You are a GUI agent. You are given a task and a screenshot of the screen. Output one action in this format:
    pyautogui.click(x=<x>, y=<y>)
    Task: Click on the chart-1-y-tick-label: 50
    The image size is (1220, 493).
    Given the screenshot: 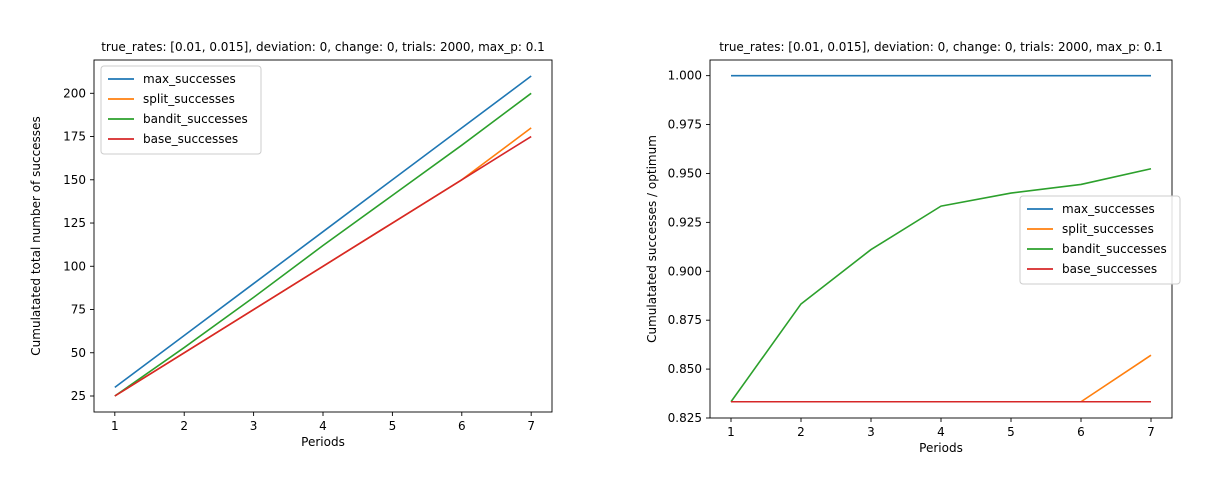 What is the action you would take?
    pyautogui.click(x=78, y=353)
    